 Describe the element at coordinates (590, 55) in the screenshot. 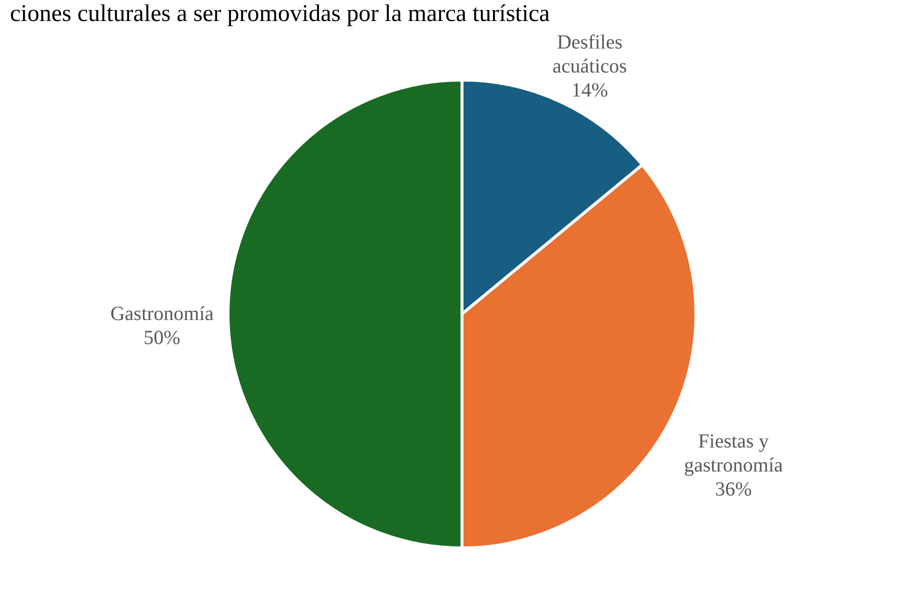

I see `slice-label: Desfiles acuáticos` at that location.